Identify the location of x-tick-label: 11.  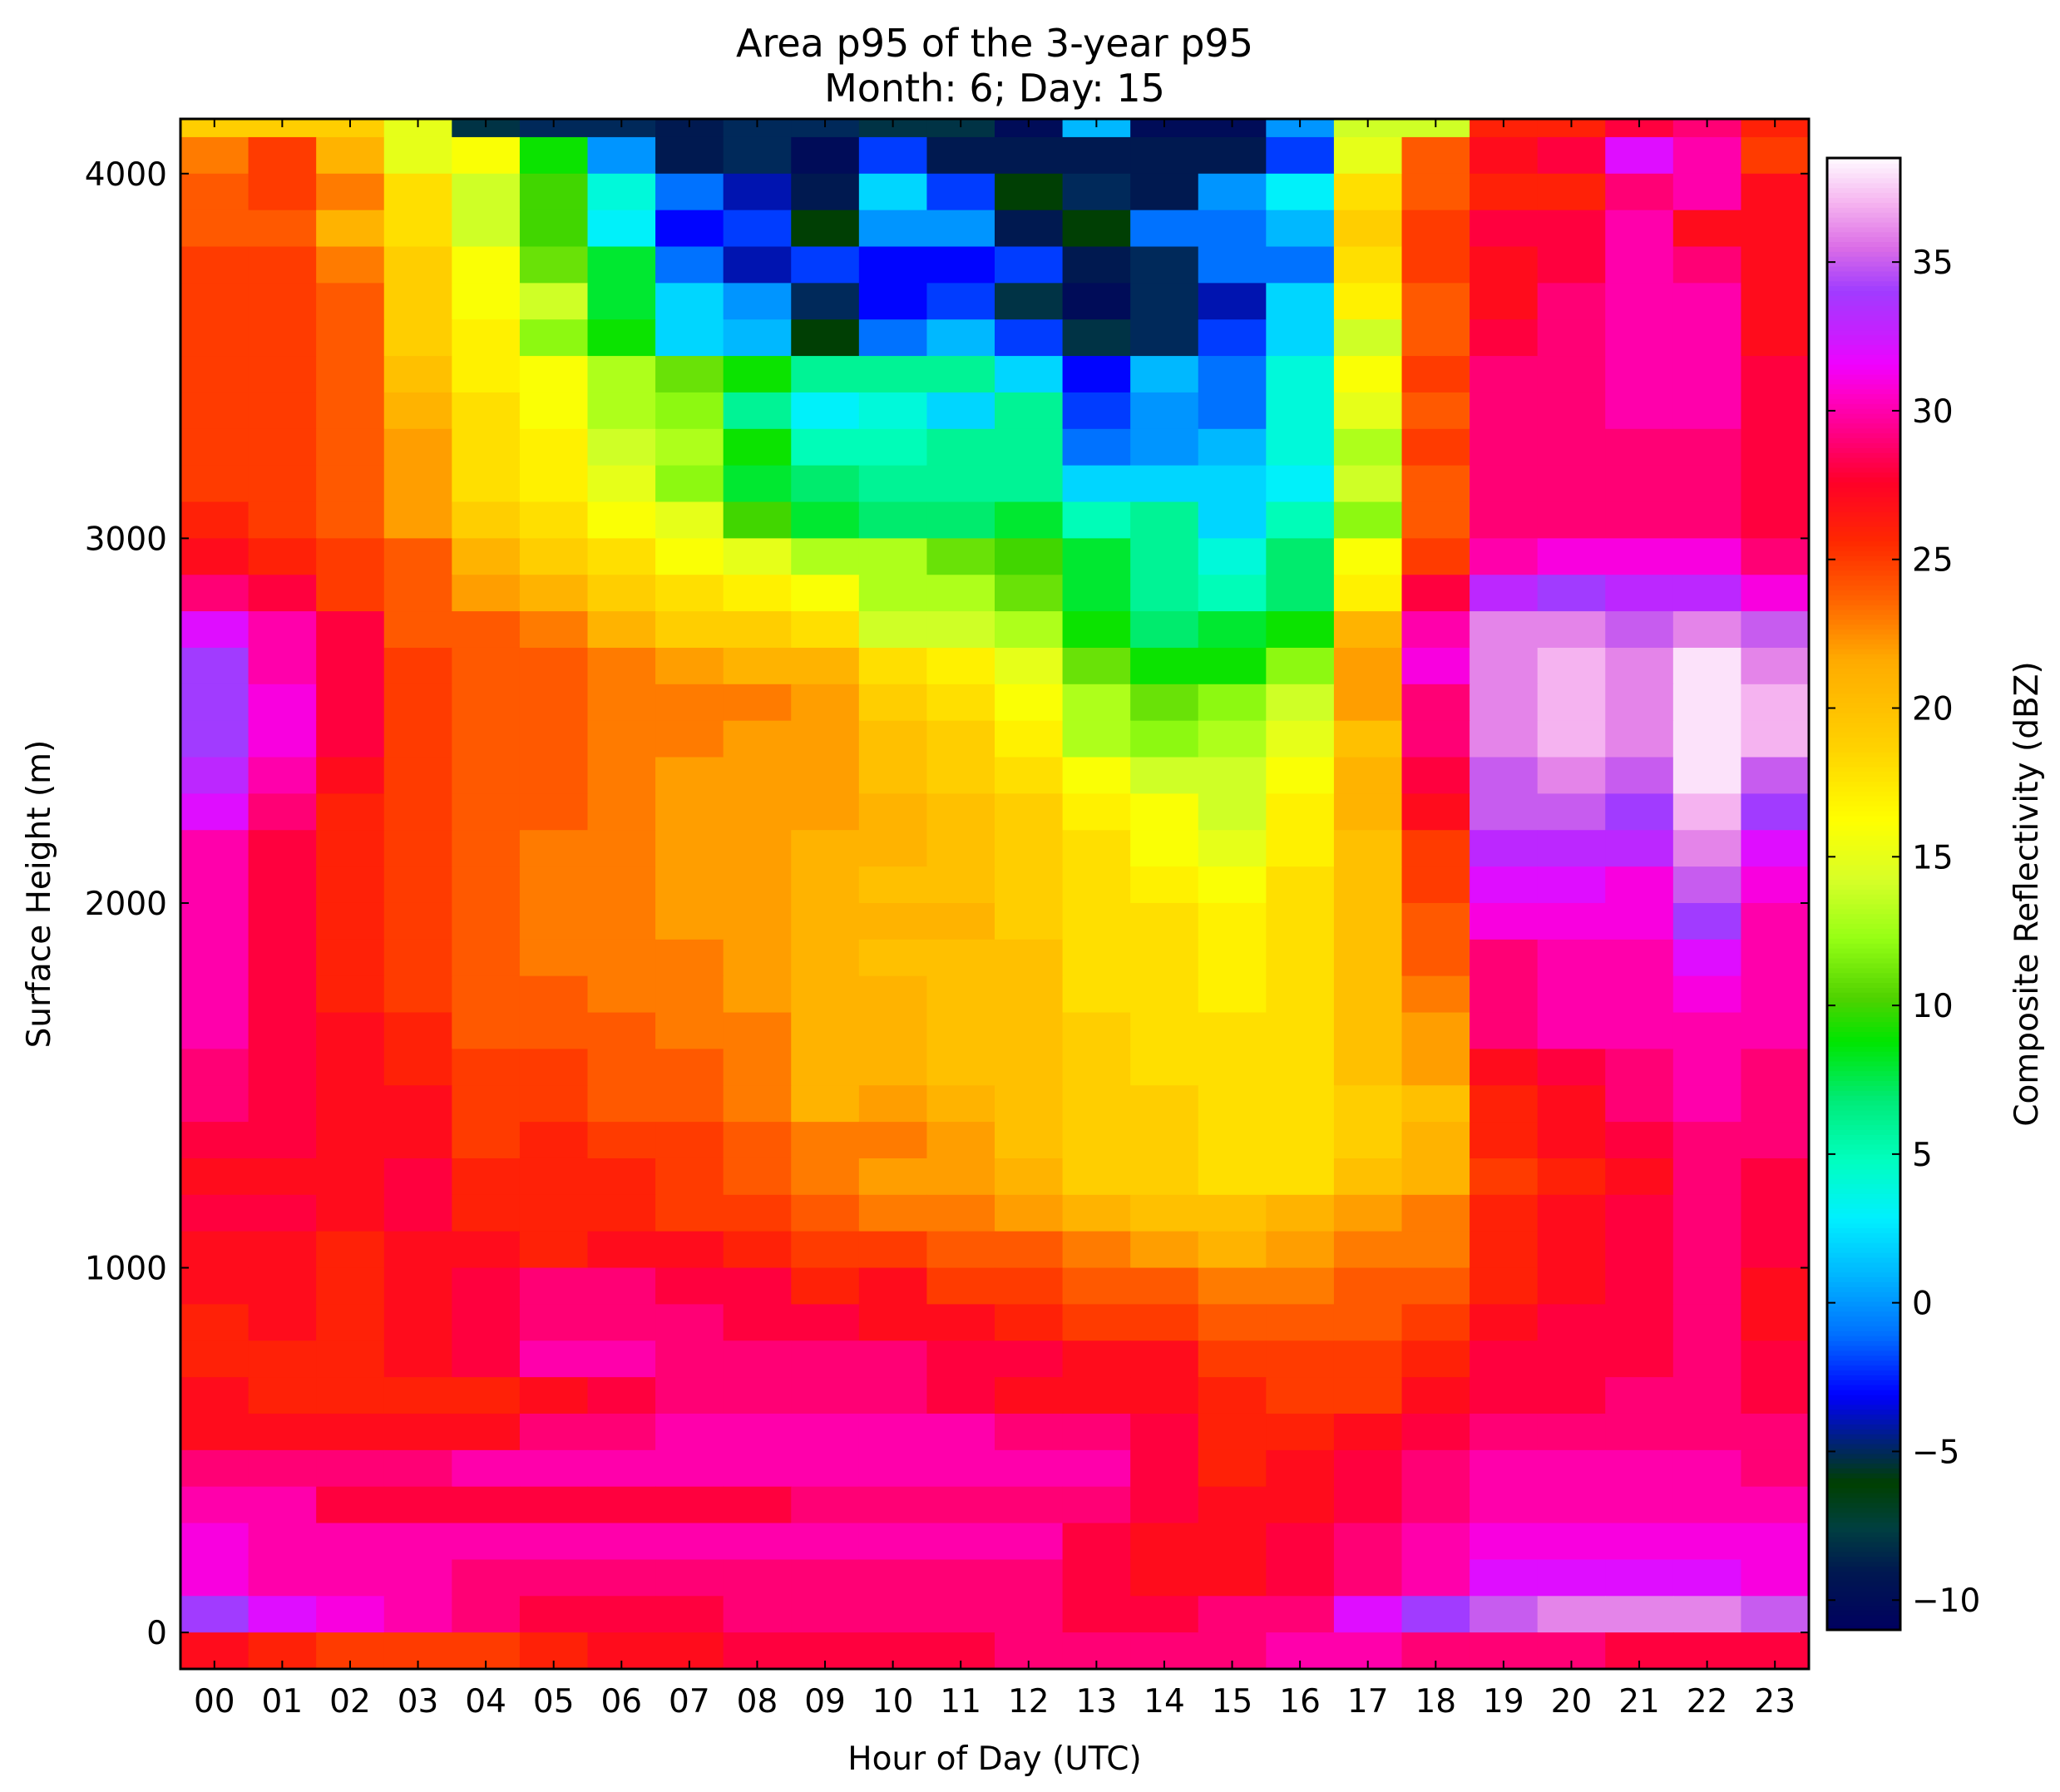
(961, 1701).